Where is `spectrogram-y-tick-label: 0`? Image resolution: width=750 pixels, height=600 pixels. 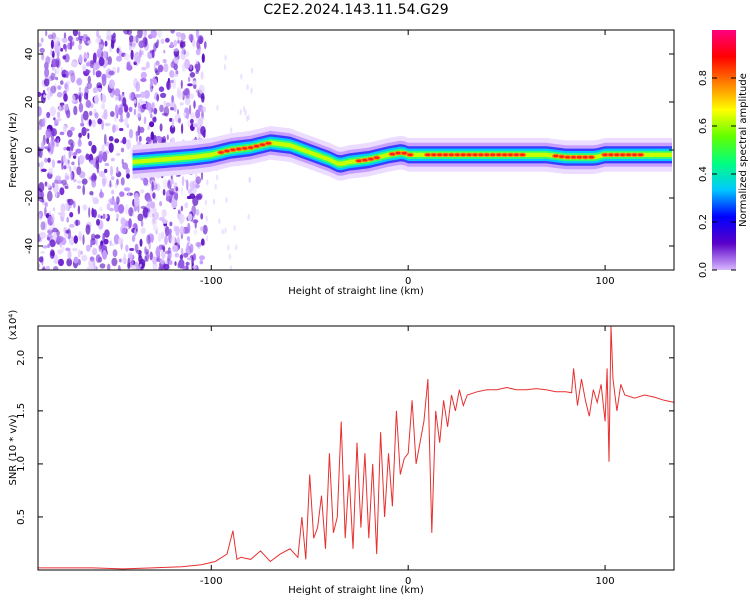
spectrogram-y-tick-label: 0 is located at coordinates (29, 150).